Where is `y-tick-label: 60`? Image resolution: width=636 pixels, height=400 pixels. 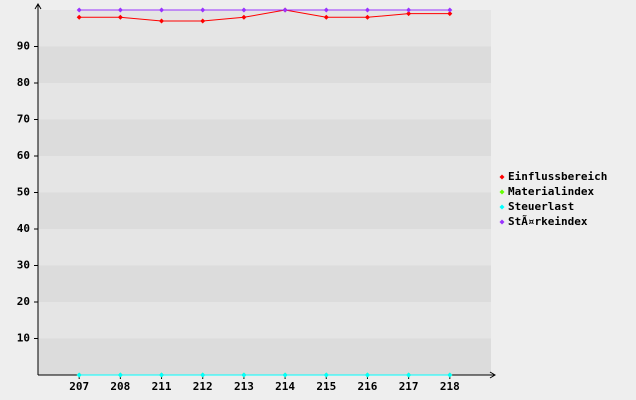
y-tick-label: 60 is located at coordinates (23, 155).